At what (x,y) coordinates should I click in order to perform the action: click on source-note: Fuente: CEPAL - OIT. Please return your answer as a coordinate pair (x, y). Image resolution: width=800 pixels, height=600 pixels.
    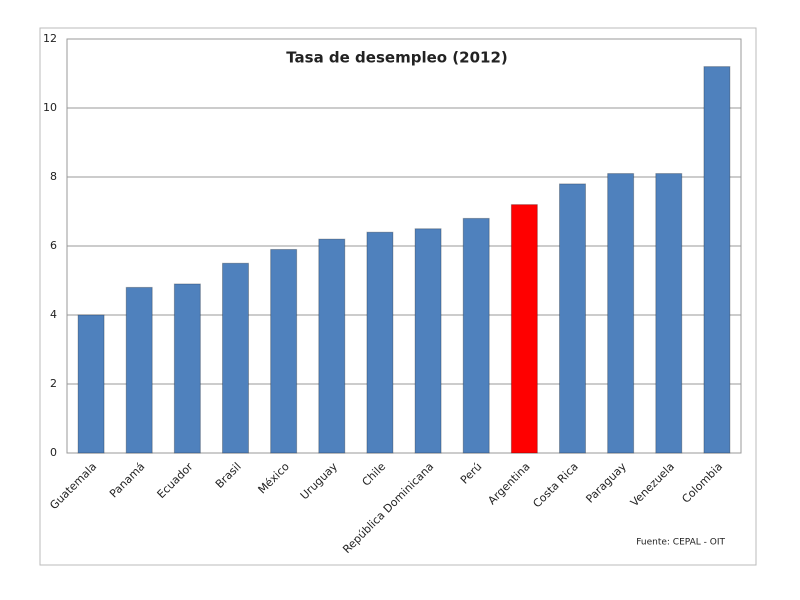
    Looking at the image, I should click on (680, 543).